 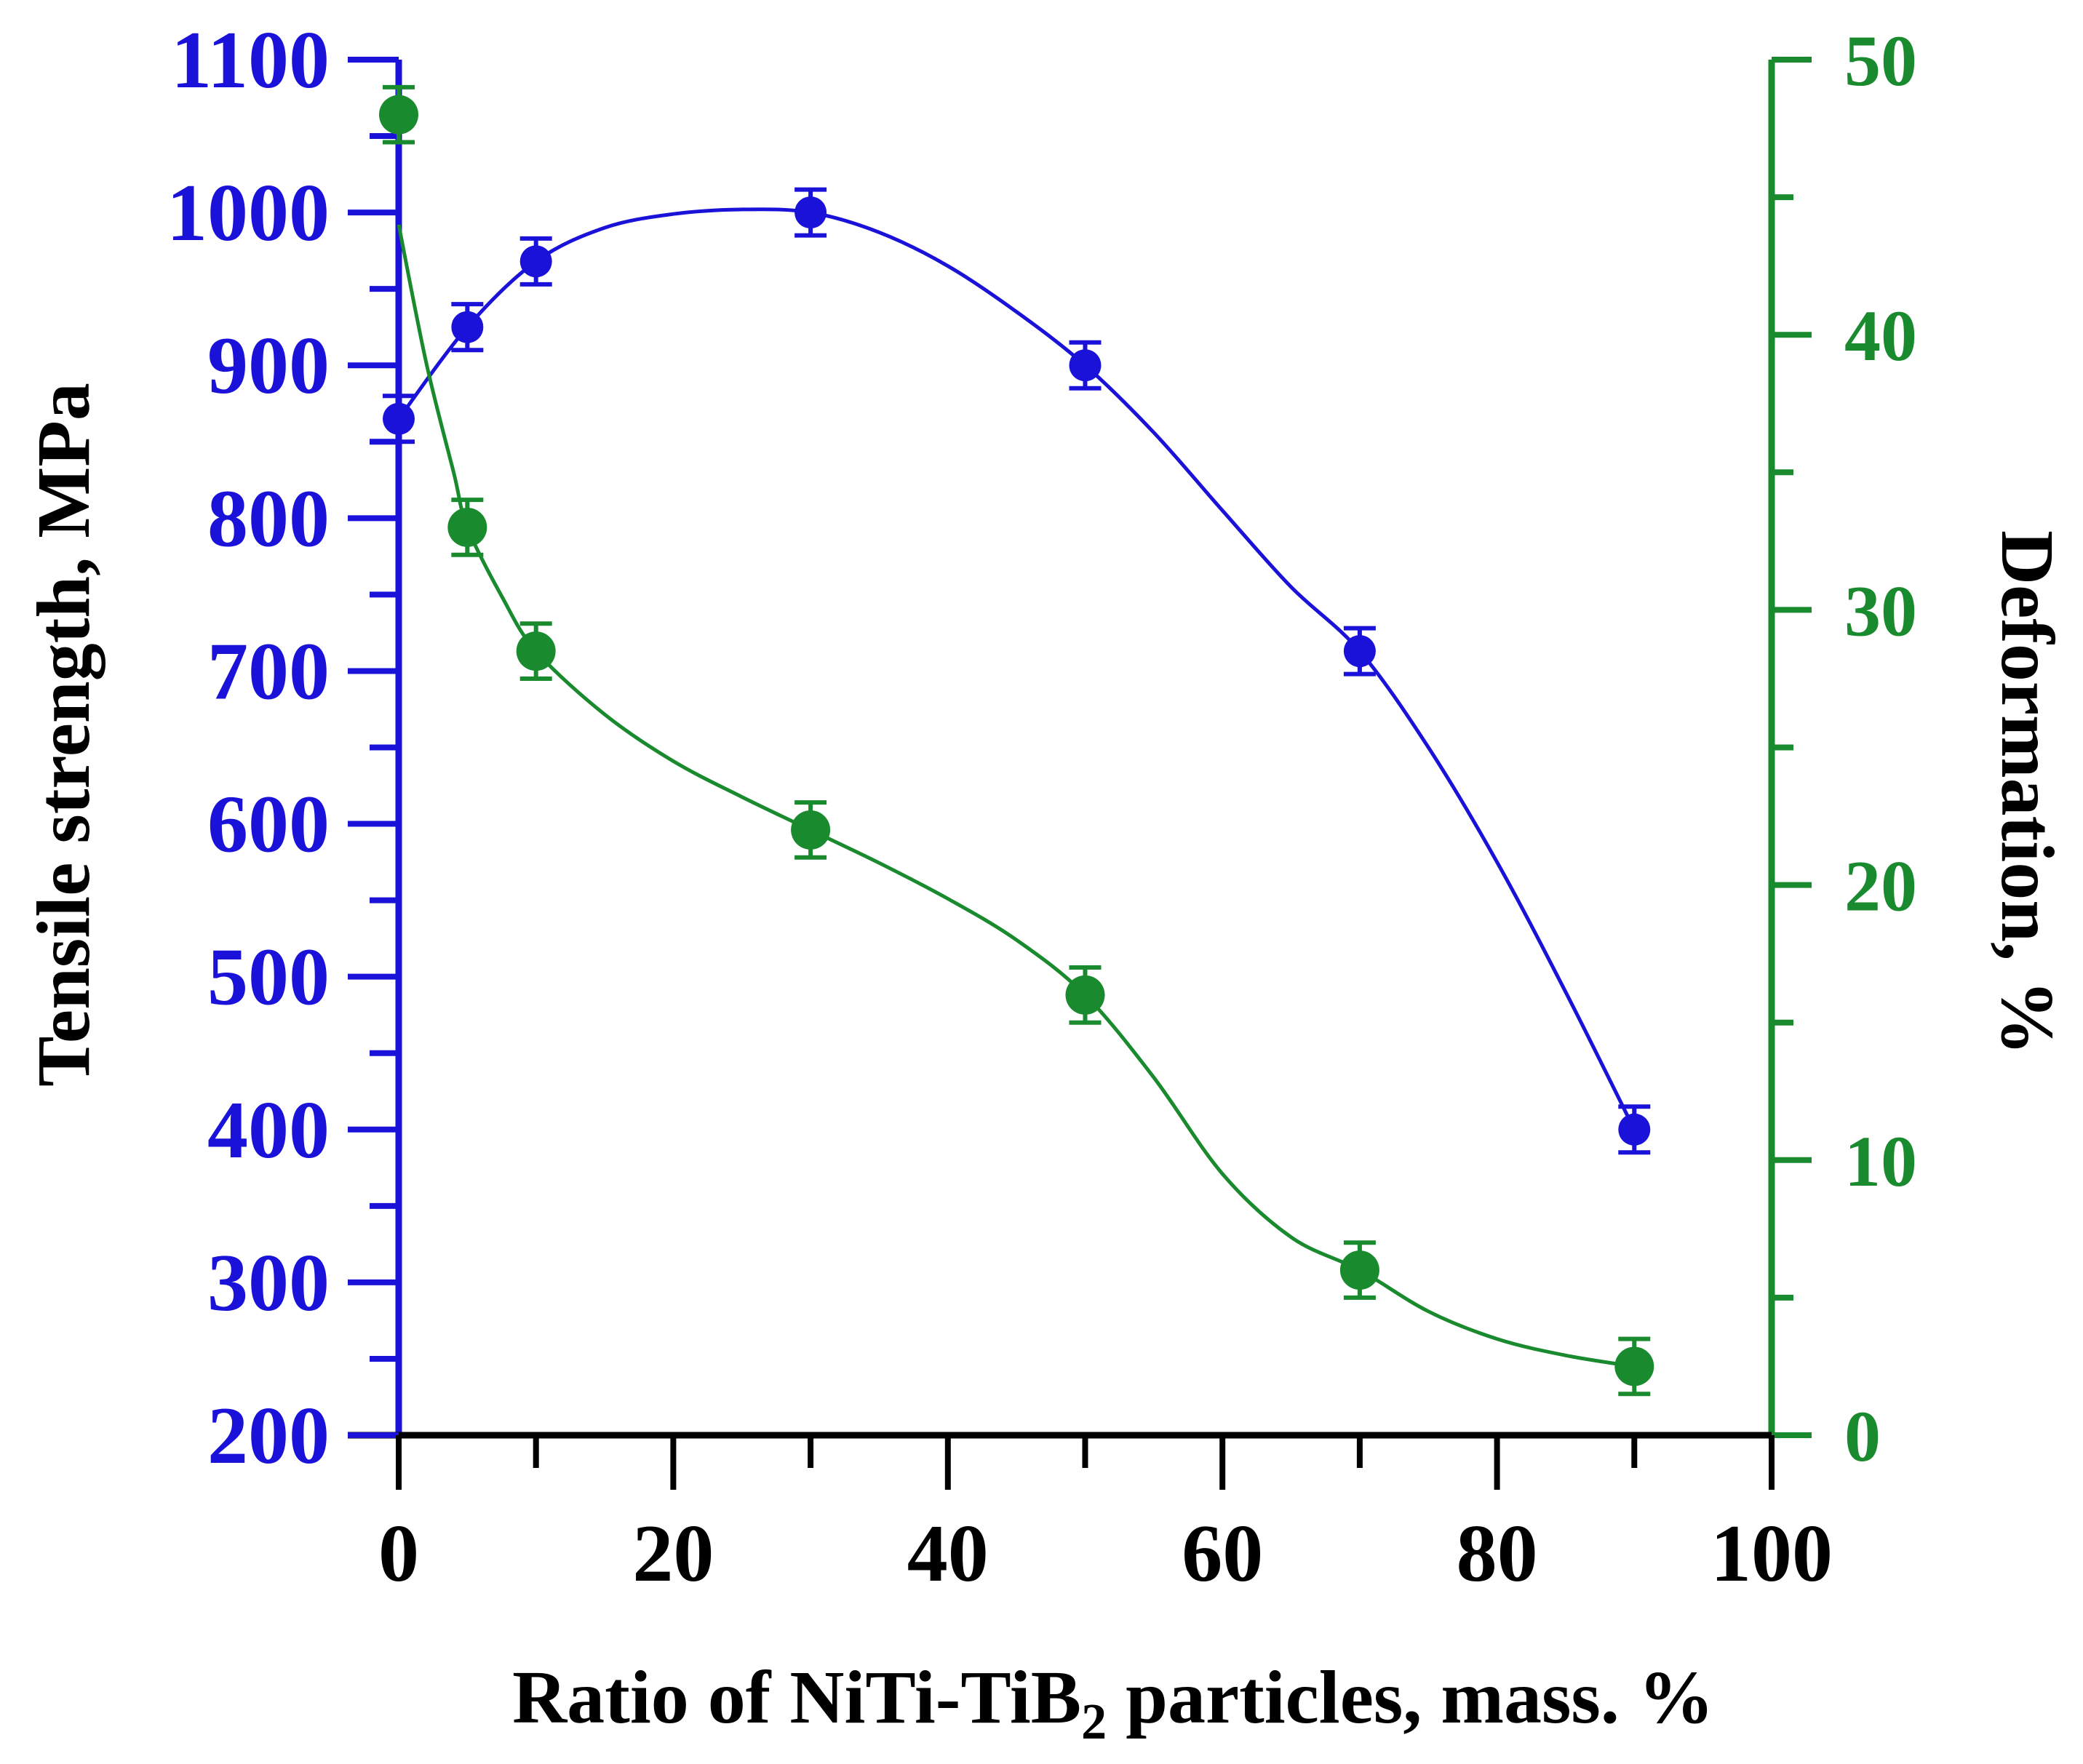 What do you see at coordinates (248, 213) in the screenshot?
I see `y-axis-left-tick-label: 1000` at bounding box center [248, 213].